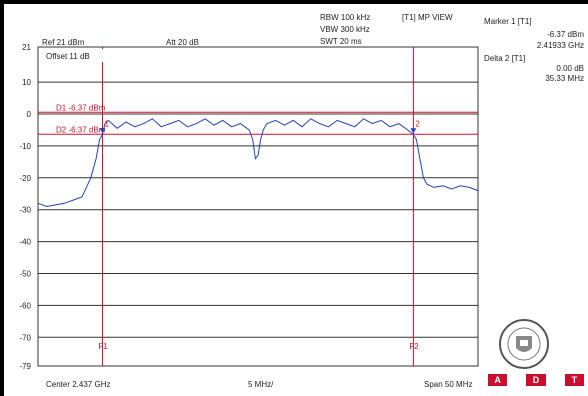 The height and width of the screenshot is (396, 588). What do you see at coordinates (26, 47) in the screenshot?
I see `y-tick-label: 21` at bounding box center [26, 47].